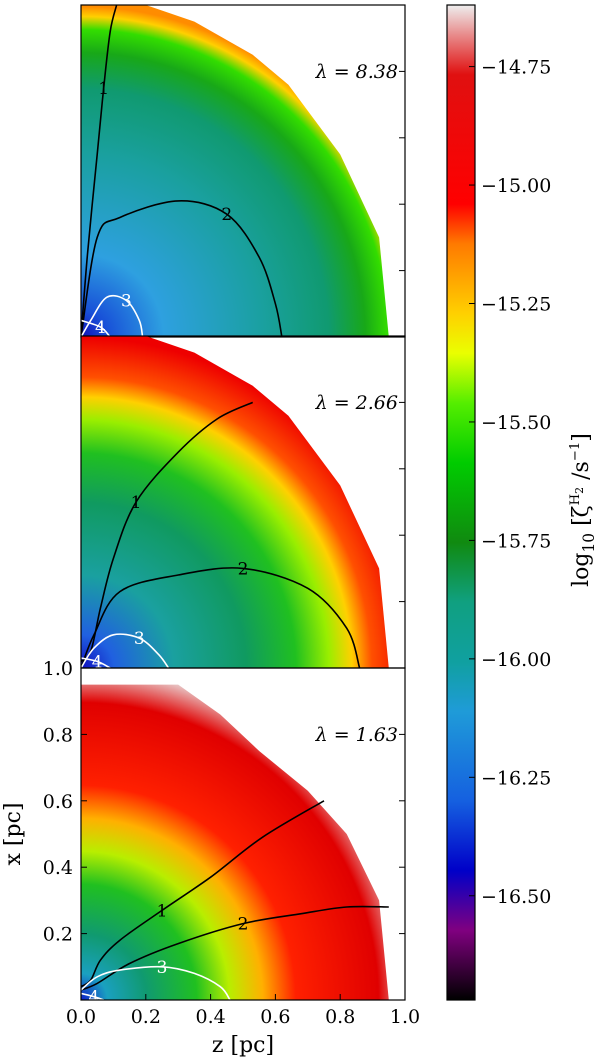 Image resolution: width=600 pixels, height=1058 pixels. What do you see at coordinates (516, 778) in the screenshot?
I see `colorbar-tick-label: −16.25` at bounding box center [516, 778].